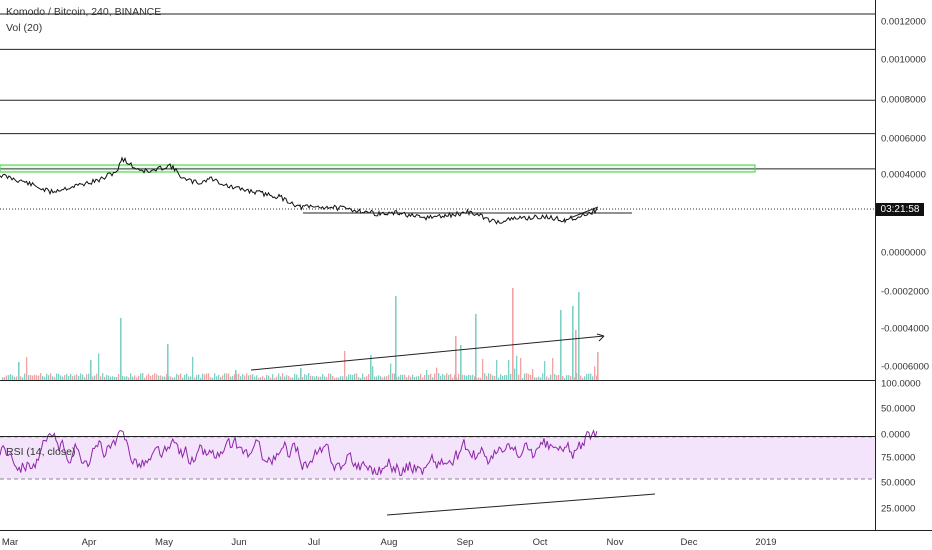  What do you see at coordinates (299, 190) in the screenshot?
I see `price-series-line` at bounding box center [299, 190].